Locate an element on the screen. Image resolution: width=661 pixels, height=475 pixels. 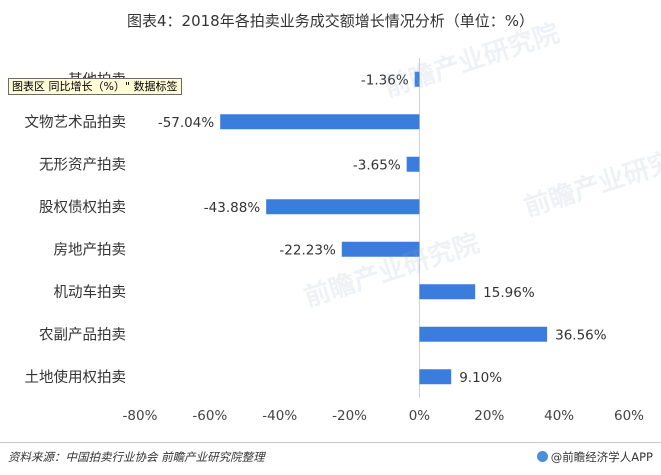
data-label: -43.88% is located at coordinates (232, 208).